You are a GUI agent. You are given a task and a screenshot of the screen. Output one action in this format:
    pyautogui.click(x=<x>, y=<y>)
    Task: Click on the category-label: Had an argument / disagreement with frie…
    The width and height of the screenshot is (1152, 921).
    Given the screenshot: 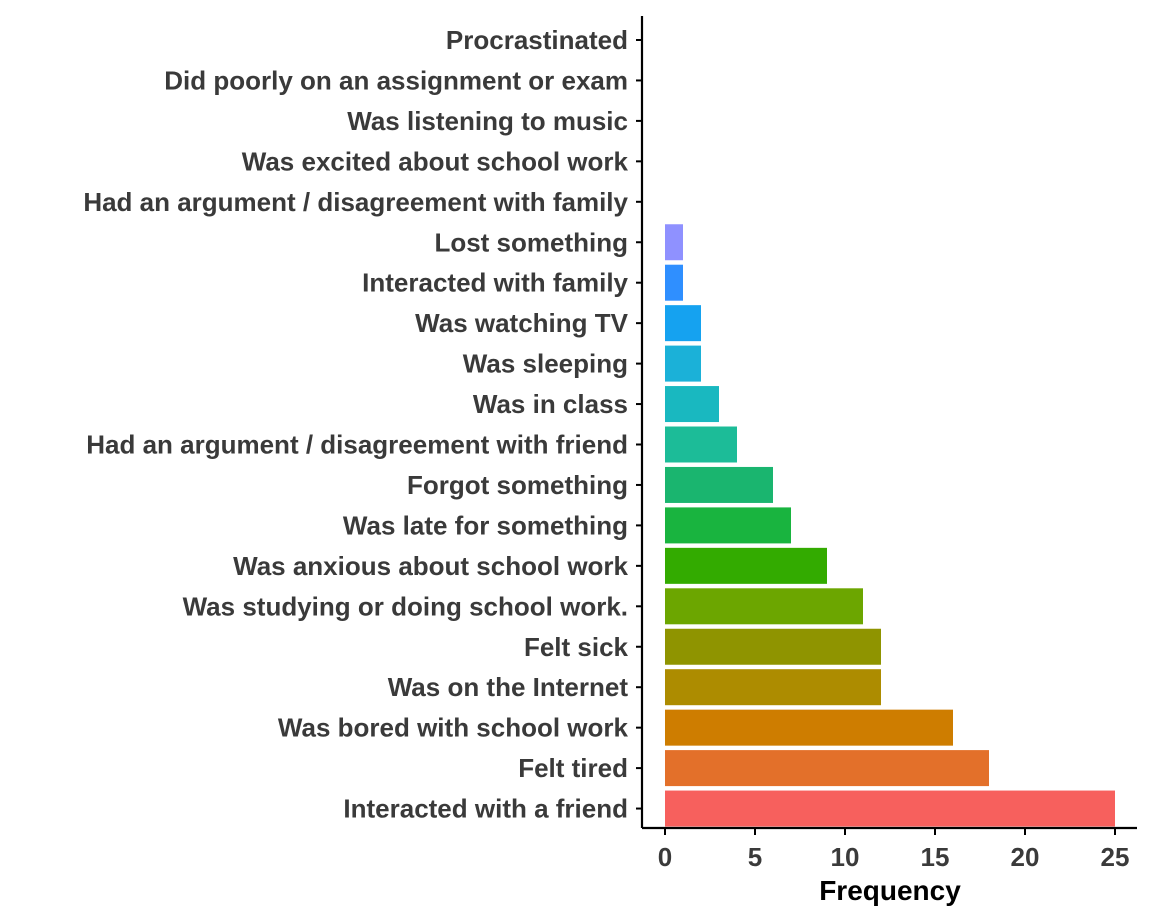 What is the action you would take?
    pyautogui.click(x=357, y=445)
    